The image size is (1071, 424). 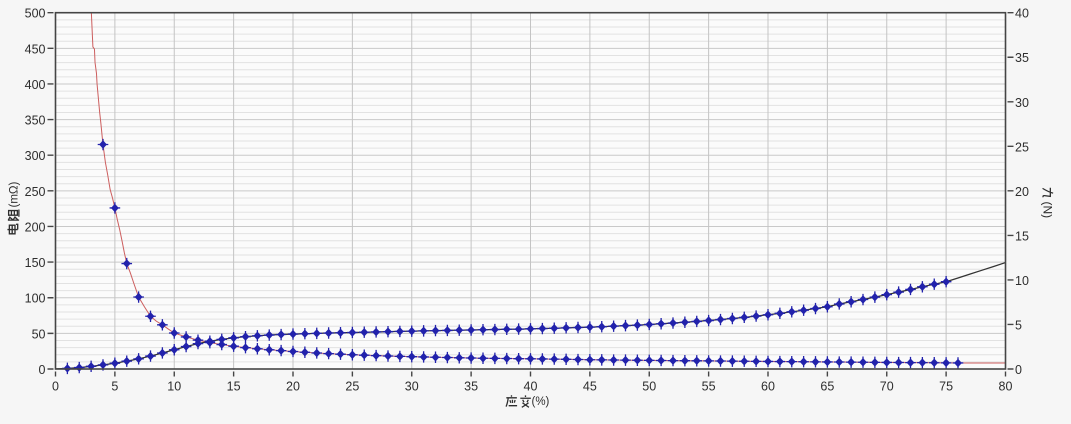 I want to click on svg-text: (N), so click(x=1048, y=210).